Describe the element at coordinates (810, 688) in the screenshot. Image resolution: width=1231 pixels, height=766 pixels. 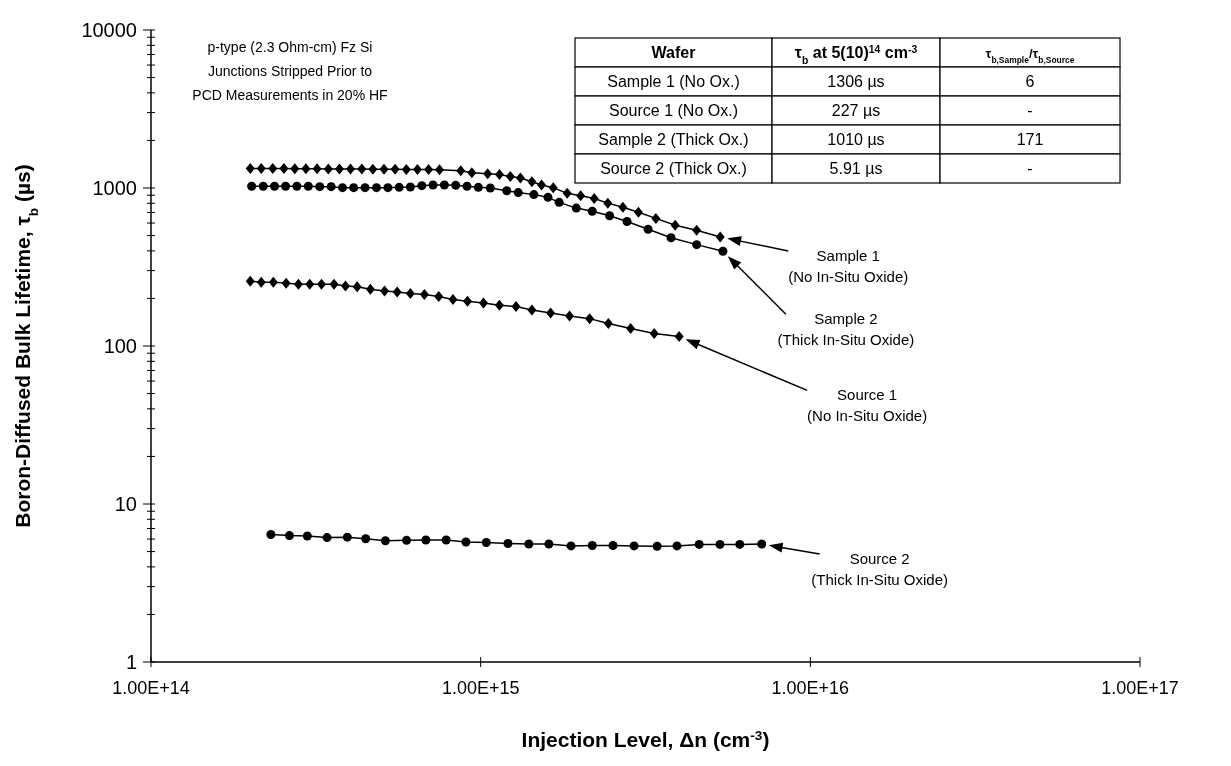
I see `x-tick-label: 1.00E+16` at that location.